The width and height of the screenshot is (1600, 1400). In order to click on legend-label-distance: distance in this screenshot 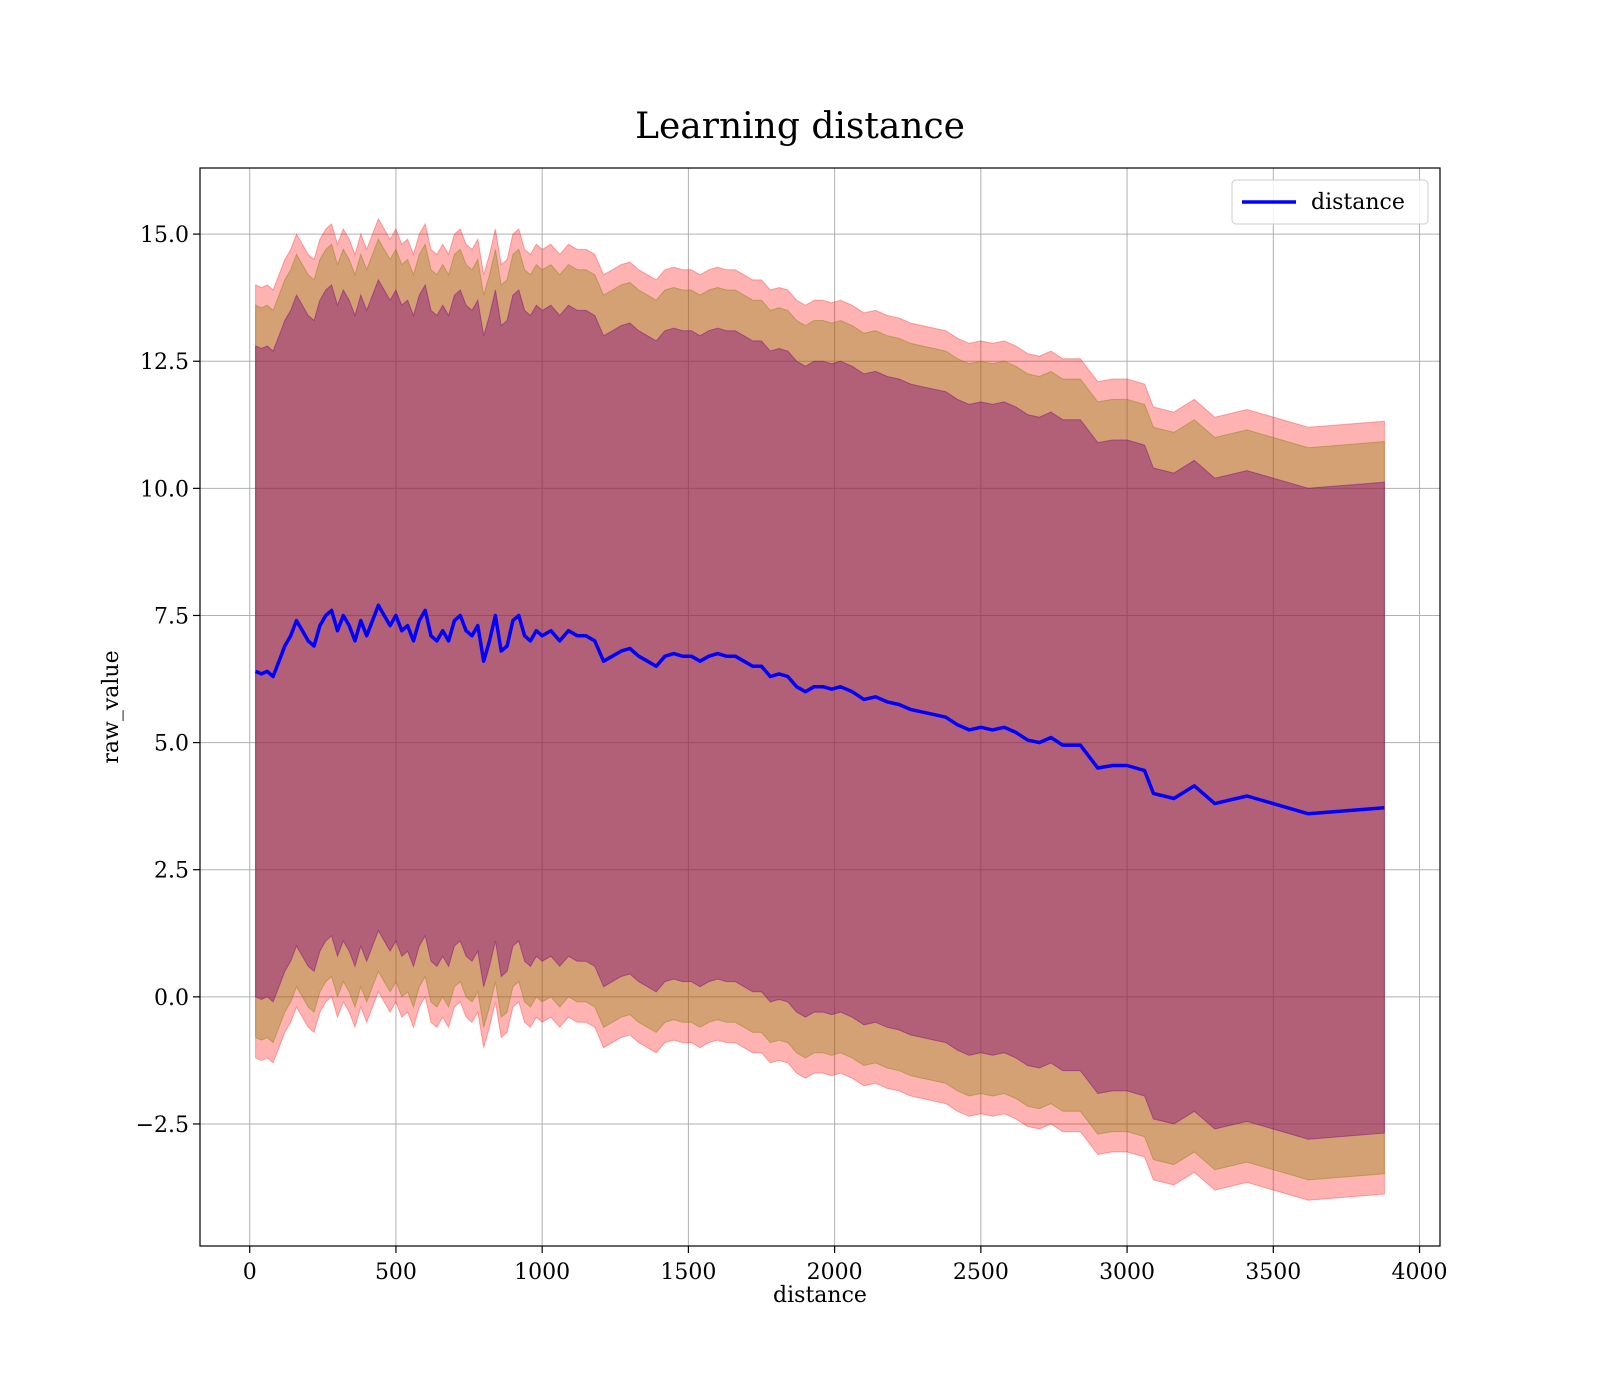, I will do `click(1358, 202)`.